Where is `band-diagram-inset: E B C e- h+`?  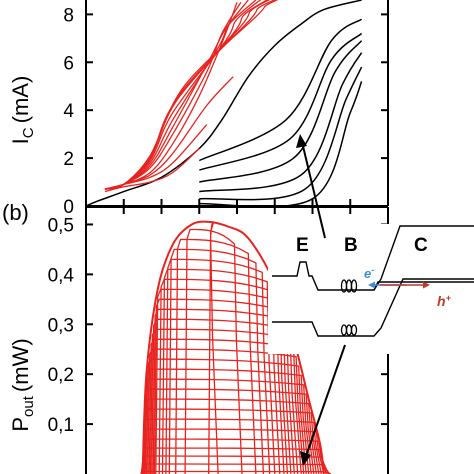 band-diagram-inset: E B C e- h+ is located at coordinates (371, 289).